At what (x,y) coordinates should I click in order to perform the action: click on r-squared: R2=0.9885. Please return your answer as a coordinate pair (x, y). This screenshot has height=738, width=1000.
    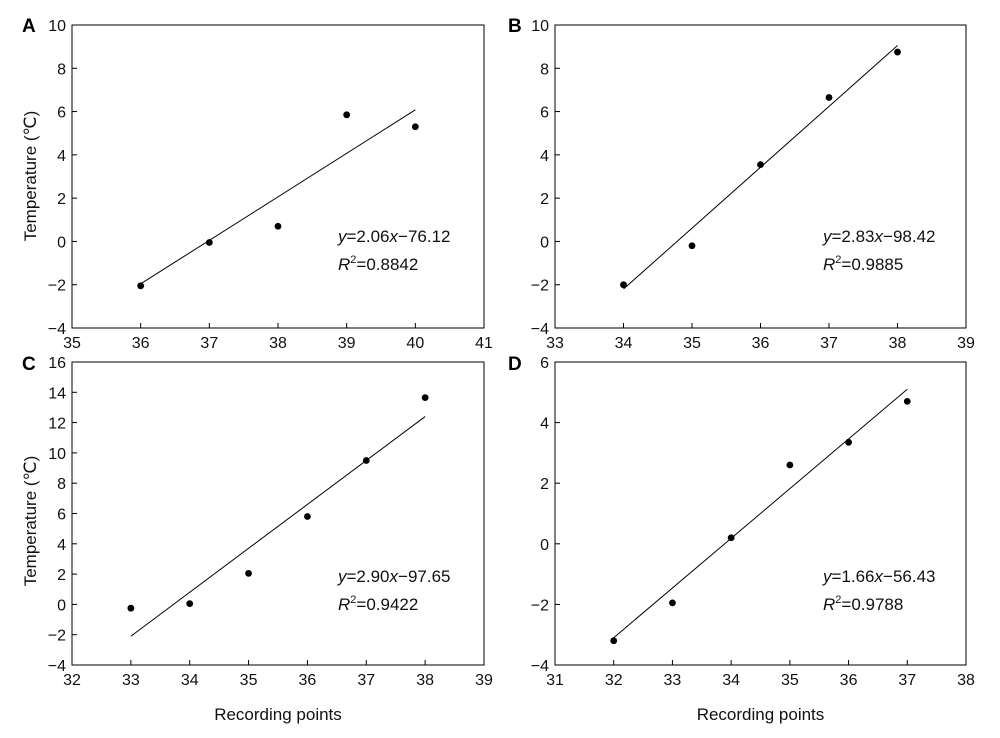
    Looking at the image, I should click on (863, 264).